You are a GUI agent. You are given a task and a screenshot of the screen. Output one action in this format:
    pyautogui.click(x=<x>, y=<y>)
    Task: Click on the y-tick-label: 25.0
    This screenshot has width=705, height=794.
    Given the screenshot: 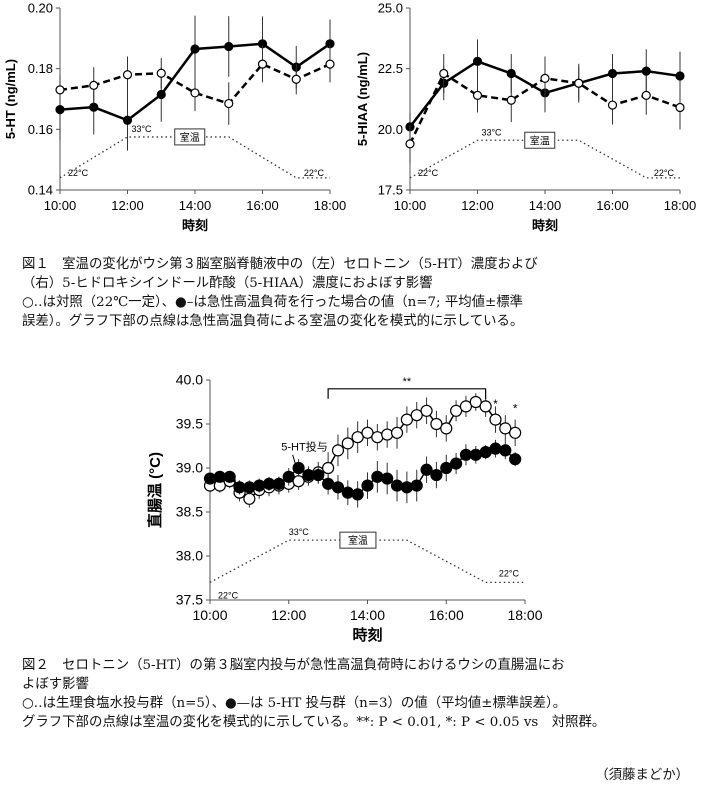 What is the action you would take?
    pyautogui.click(x=390, y=8)
    